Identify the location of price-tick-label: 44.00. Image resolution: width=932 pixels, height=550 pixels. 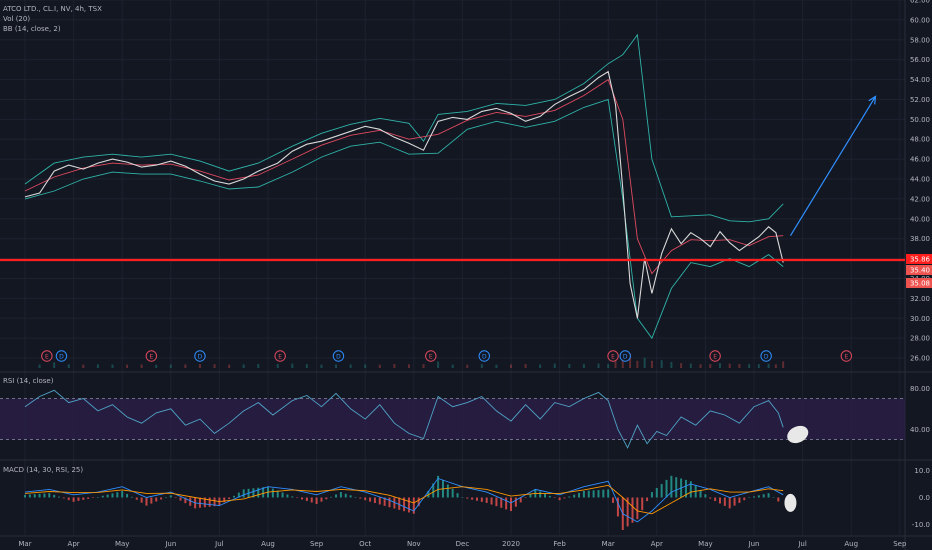
(920, 180).